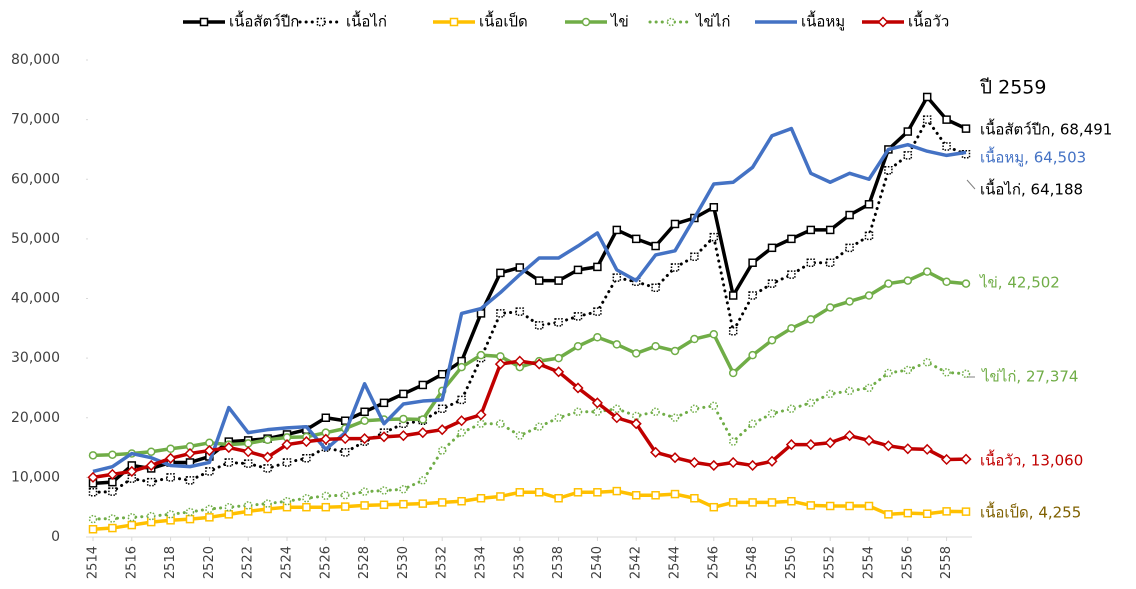 This screenshot has width=1136, height=589. What do you see at coordinates (971, 184) in the screenshot?
I see `leader-line` at bounding box center [971, 184].